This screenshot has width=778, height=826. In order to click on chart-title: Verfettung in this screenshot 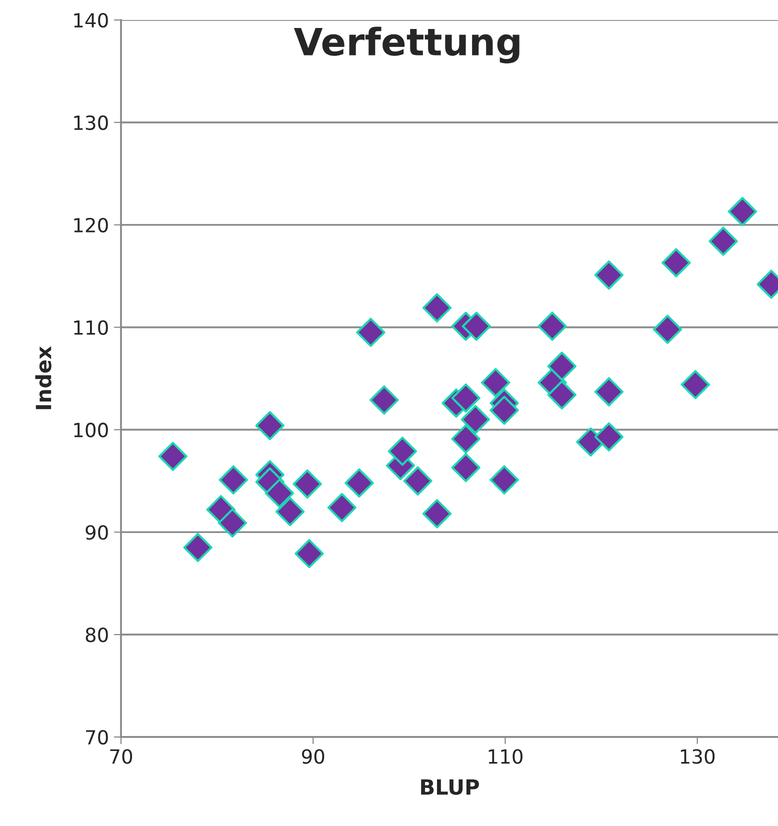, I will do `click(407, 45)`.